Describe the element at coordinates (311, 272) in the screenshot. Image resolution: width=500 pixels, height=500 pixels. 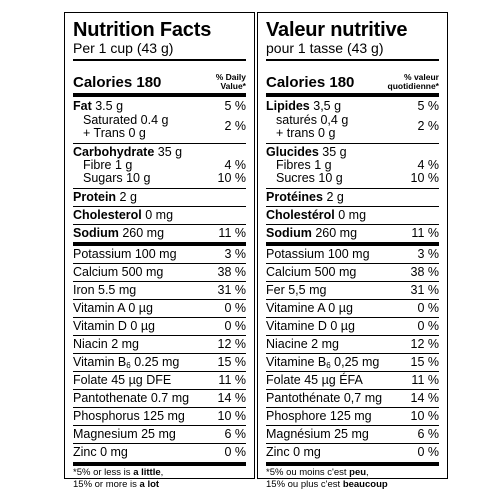
I see `micronutrient-text: Calcium 500 mg` at that location.